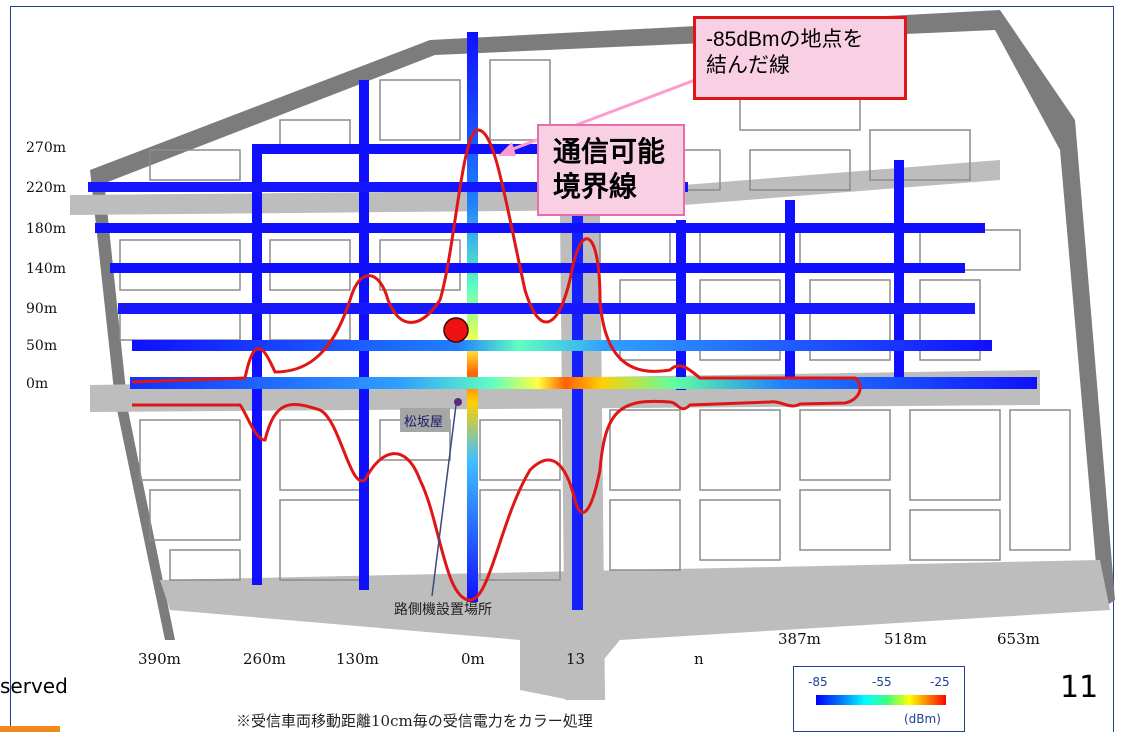 This screenshot has height=732, width=1126. What do you see at coordinates (264, 659) in the screenshot?
I see `x-label-260: 260m` at bounding box center [264, 659].